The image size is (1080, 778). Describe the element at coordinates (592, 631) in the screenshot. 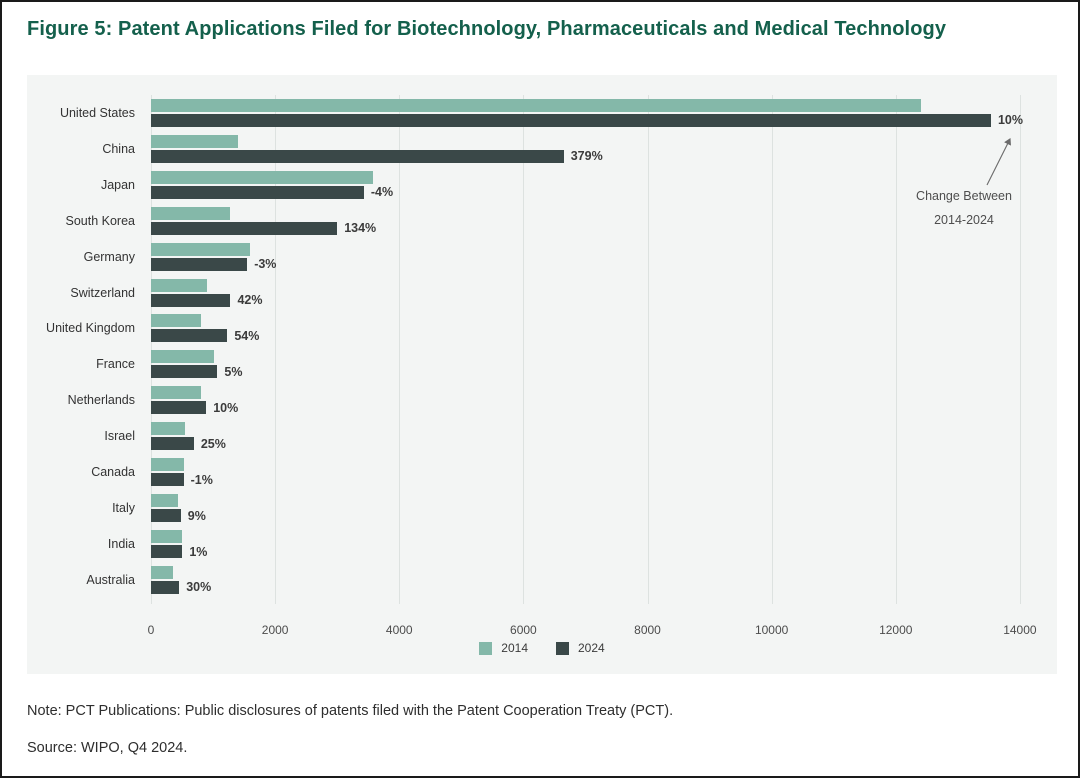

I see `x-axis: 0 2000 4000 6000 8000 10000 12000 14000` at that location.